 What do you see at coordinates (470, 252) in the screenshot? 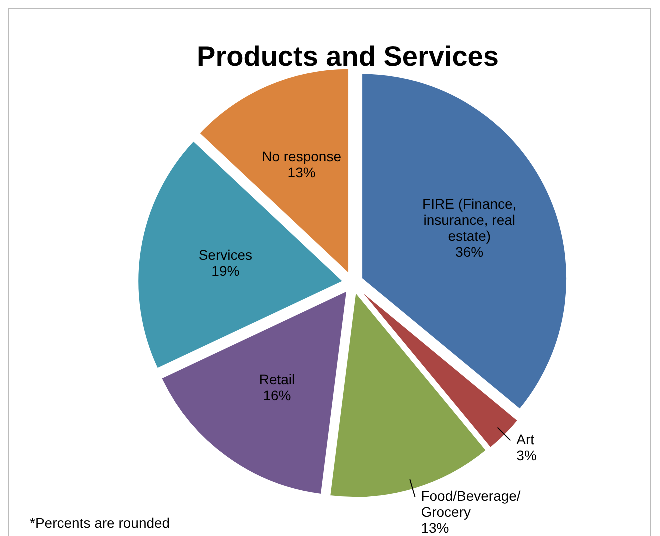
I see `data-label: 36%` at bounding box center [470, 252].